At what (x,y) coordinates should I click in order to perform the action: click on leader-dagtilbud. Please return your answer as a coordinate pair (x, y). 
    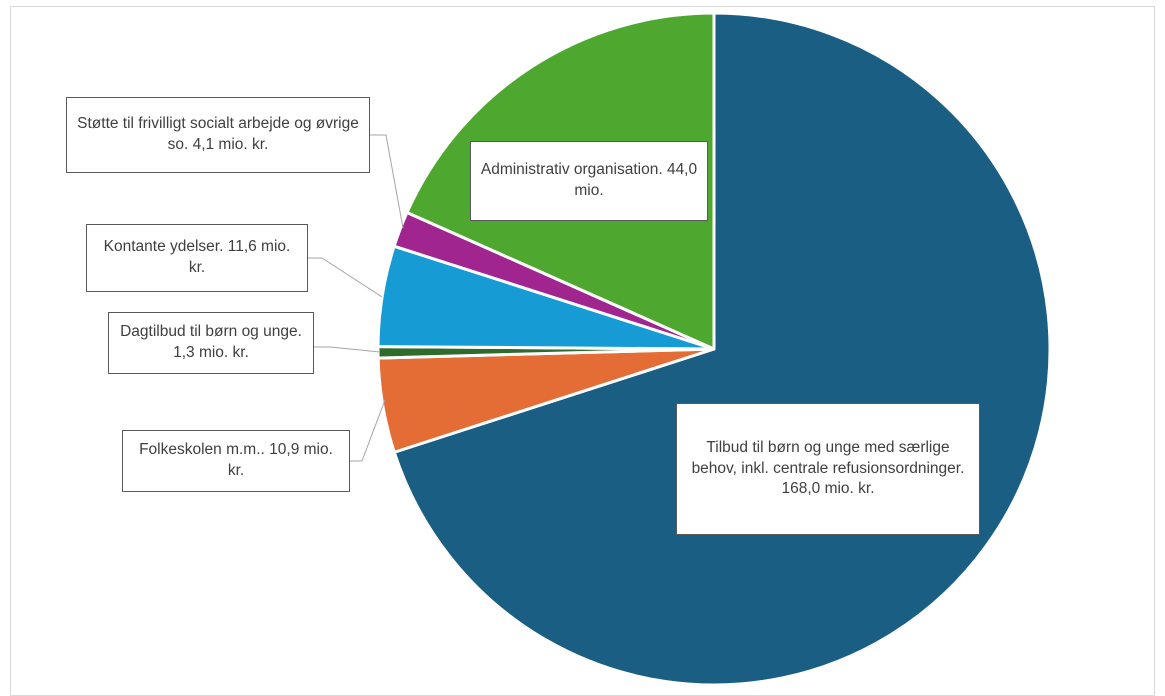
    Looking at the image, I should click on (347, 349).